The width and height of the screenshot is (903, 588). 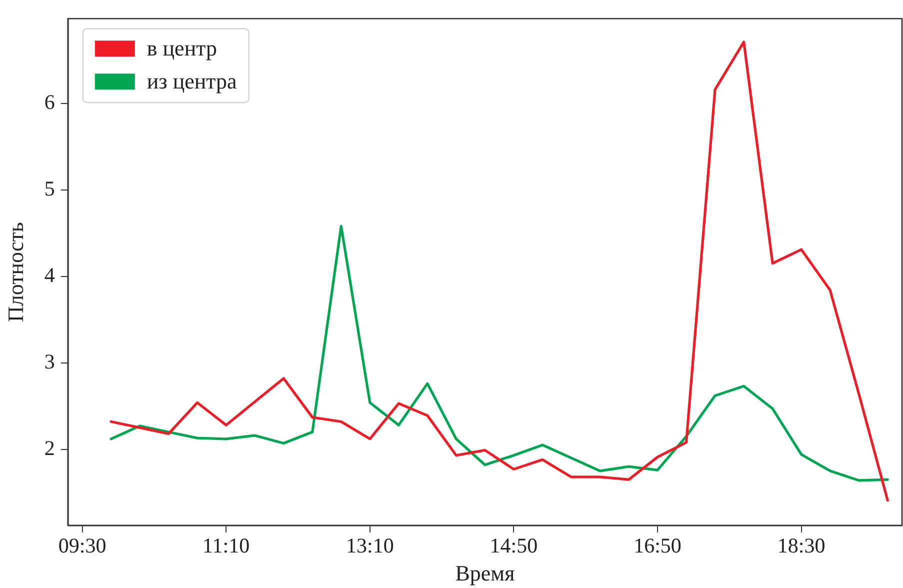 What do you see at coordinates (514, 546) in the screenshot?
I see `x-tick-label: 14:50` at bounding box center [514, 546].